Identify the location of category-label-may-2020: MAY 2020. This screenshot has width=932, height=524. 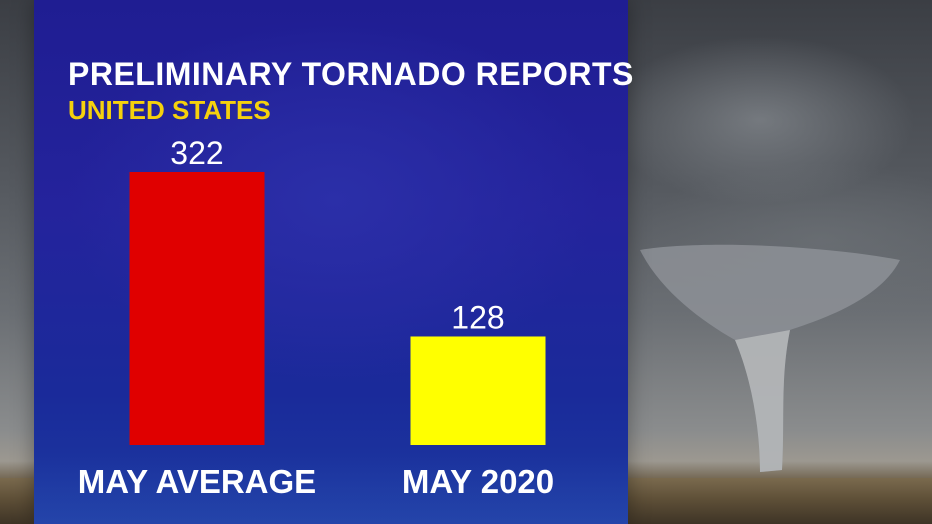
(478, 481).